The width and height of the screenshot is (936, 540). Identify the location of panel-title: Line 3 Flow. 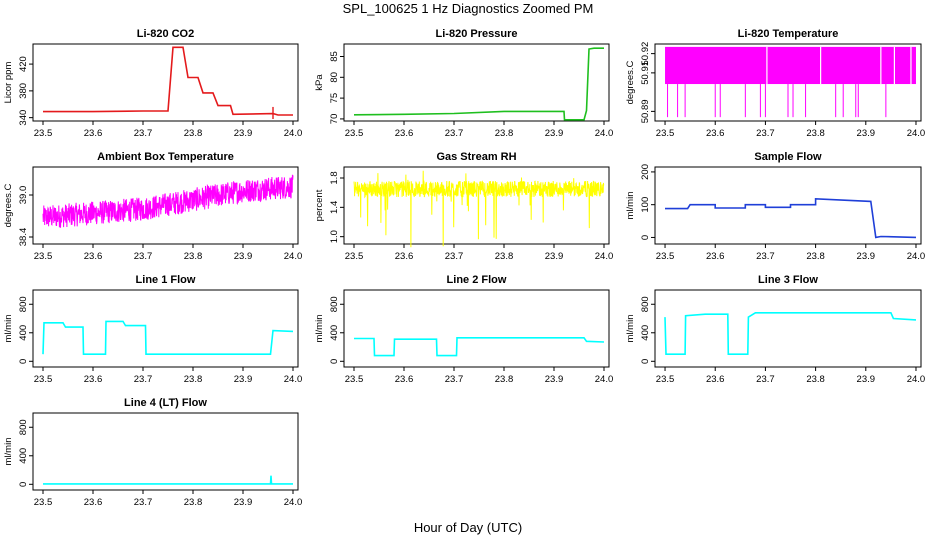
(788, 280).